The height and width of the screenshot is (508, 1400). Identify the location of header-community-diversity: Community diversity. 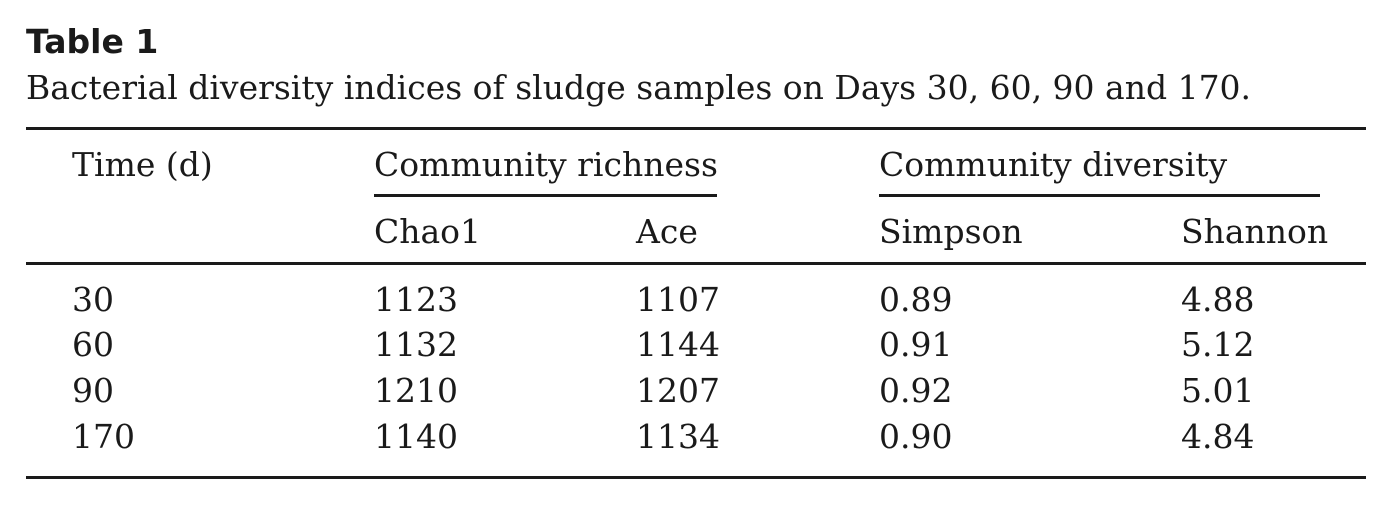
(1053, 164).